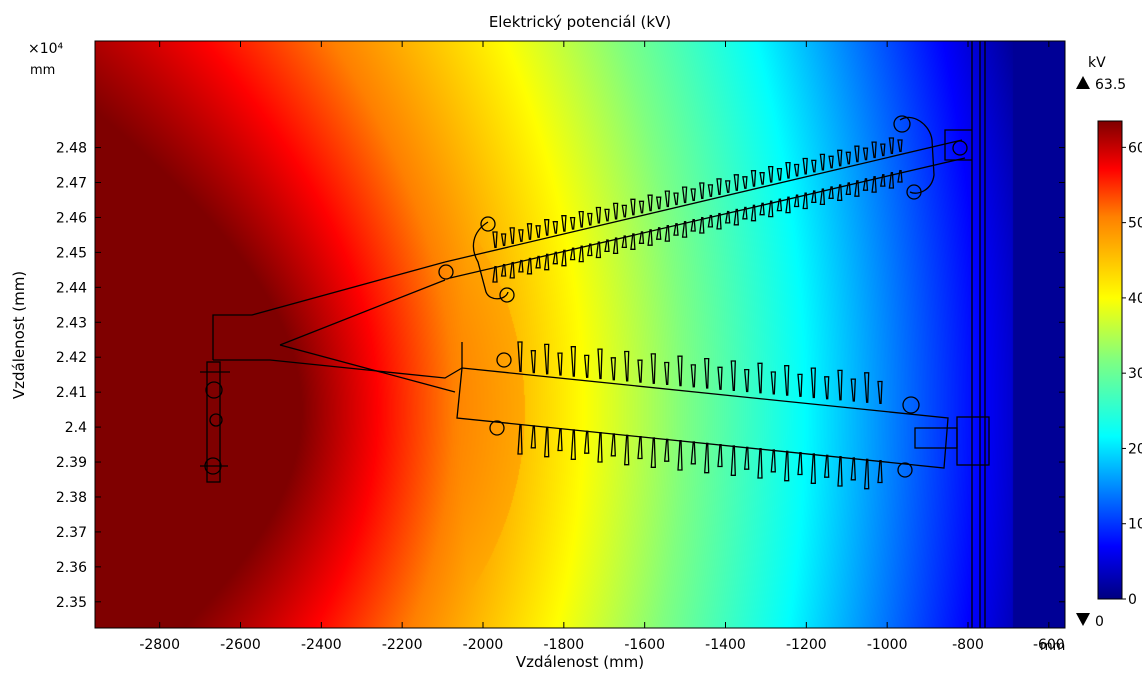 The width and height of the screenshot is (1142, 674). I want to click on max-marker-icon, so click(1083, 82).